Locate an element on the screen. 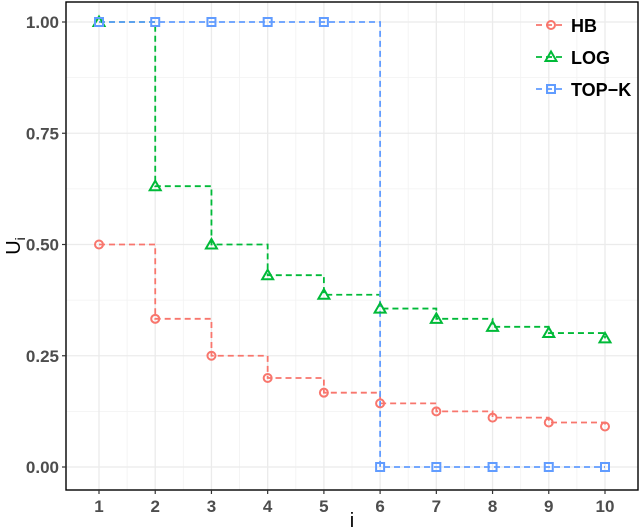  x-tick-label: 1 is located at coordinates (98, 506).